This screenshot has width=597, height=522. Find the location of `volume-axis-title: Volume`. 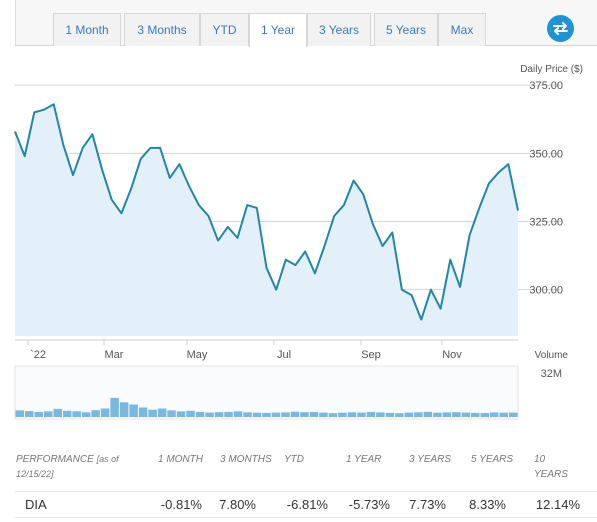

volume-axis-title: Volume is located at coordinates (552, 355).